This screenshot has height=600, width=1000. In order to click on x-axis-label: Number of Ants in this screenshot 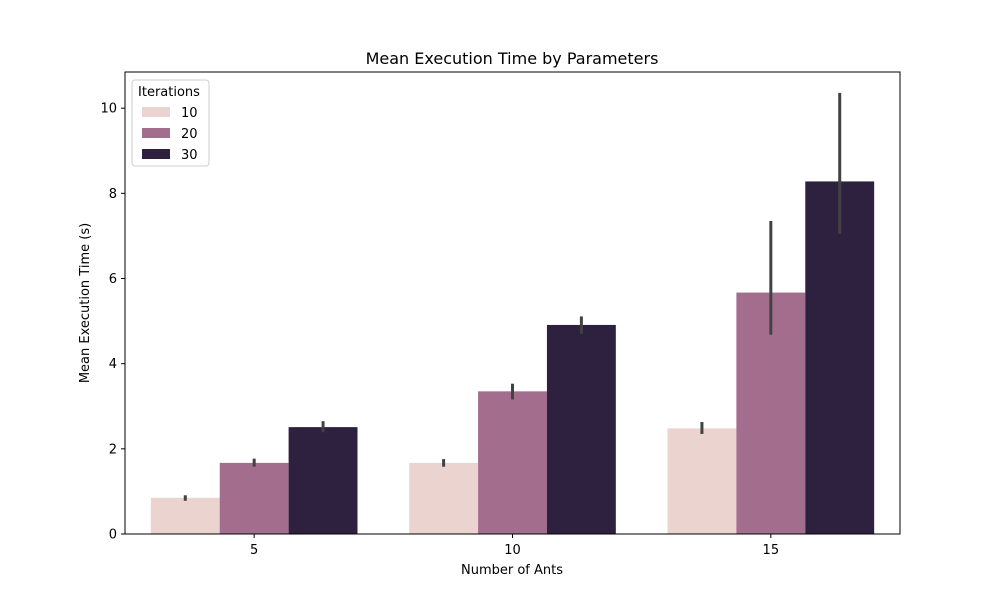, I will do `click(512, 570)`.